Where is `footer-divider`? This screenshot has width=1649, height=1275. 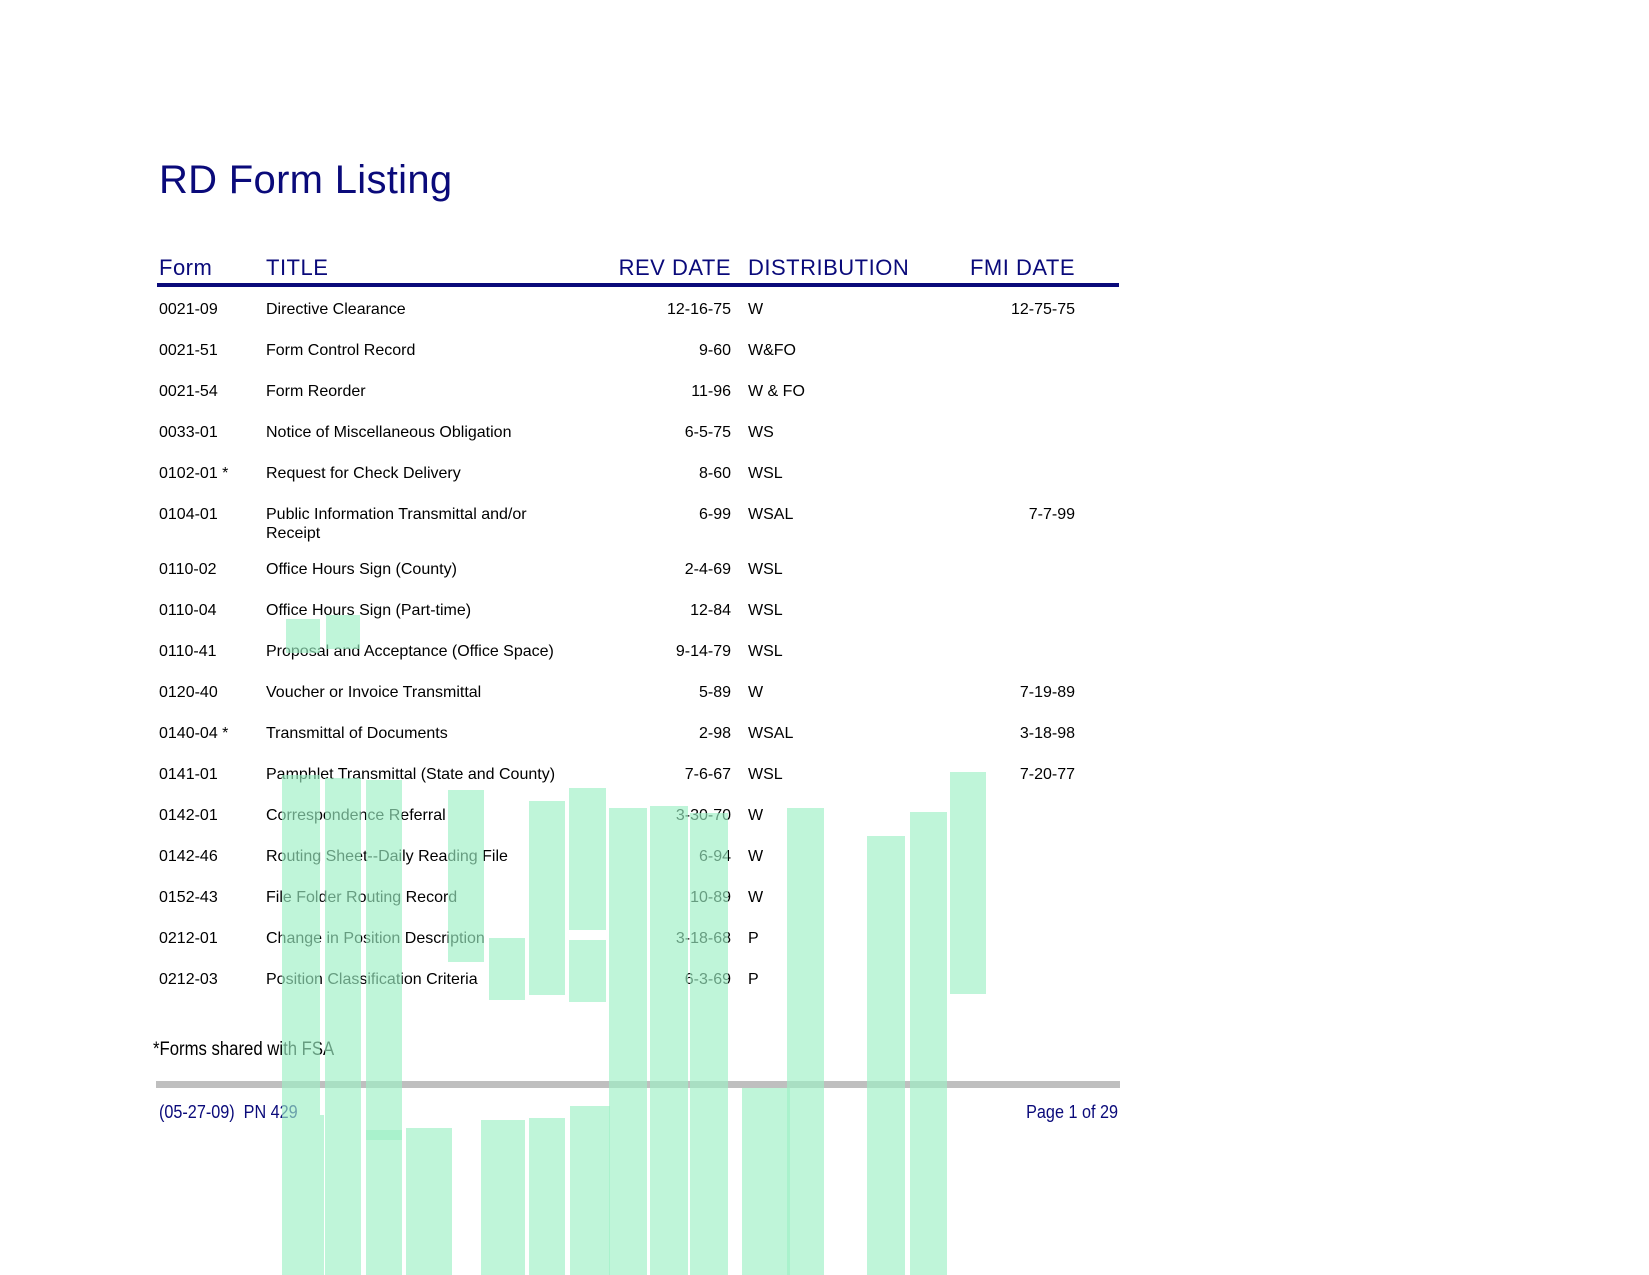
footer-divider is located at coordinates (638, 1084).